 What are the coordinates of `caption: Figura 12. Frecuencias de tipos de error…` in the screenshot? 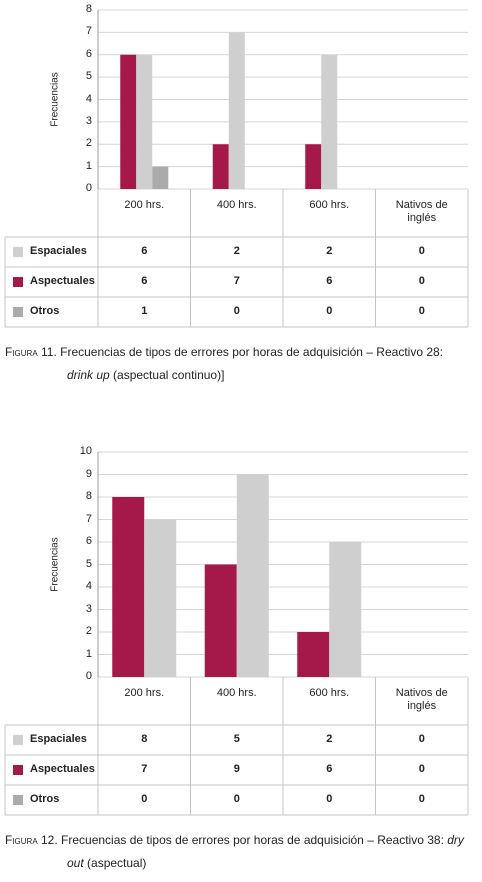 It's located at (236, 852).